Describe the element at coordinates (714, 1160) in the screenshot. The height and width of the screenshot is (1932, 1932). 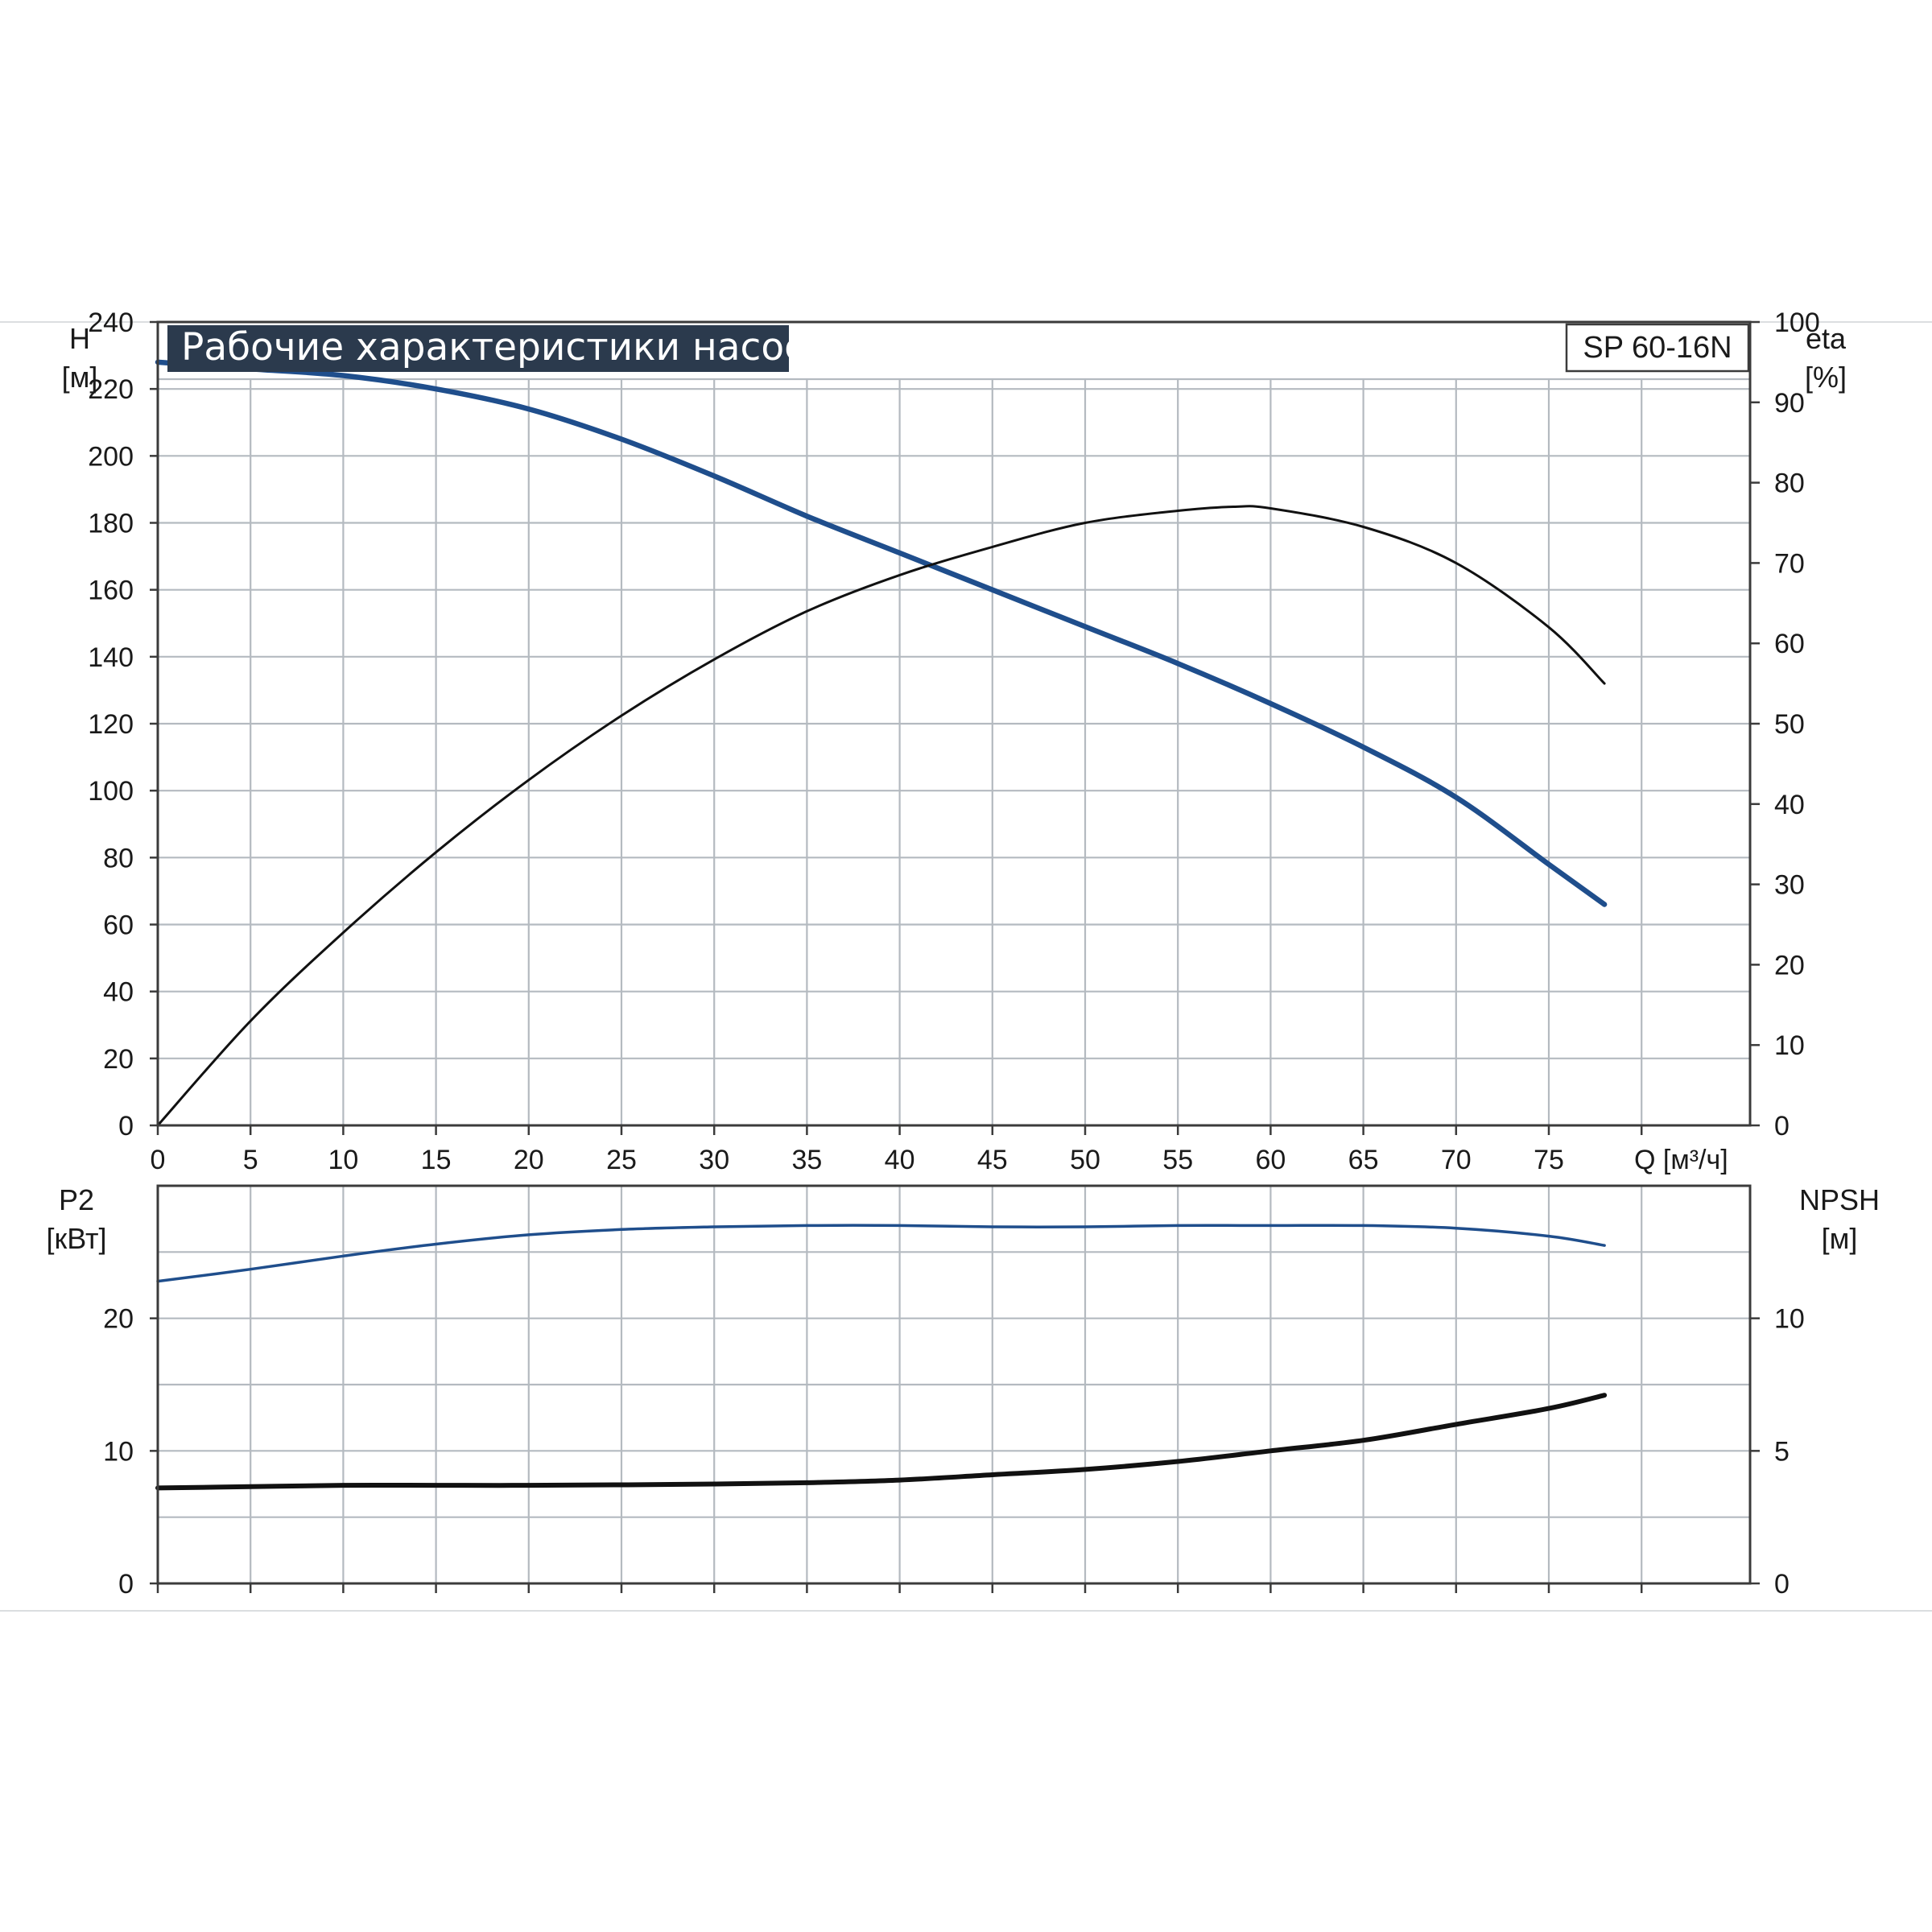
I see `x-tick-label: 30` at that location.